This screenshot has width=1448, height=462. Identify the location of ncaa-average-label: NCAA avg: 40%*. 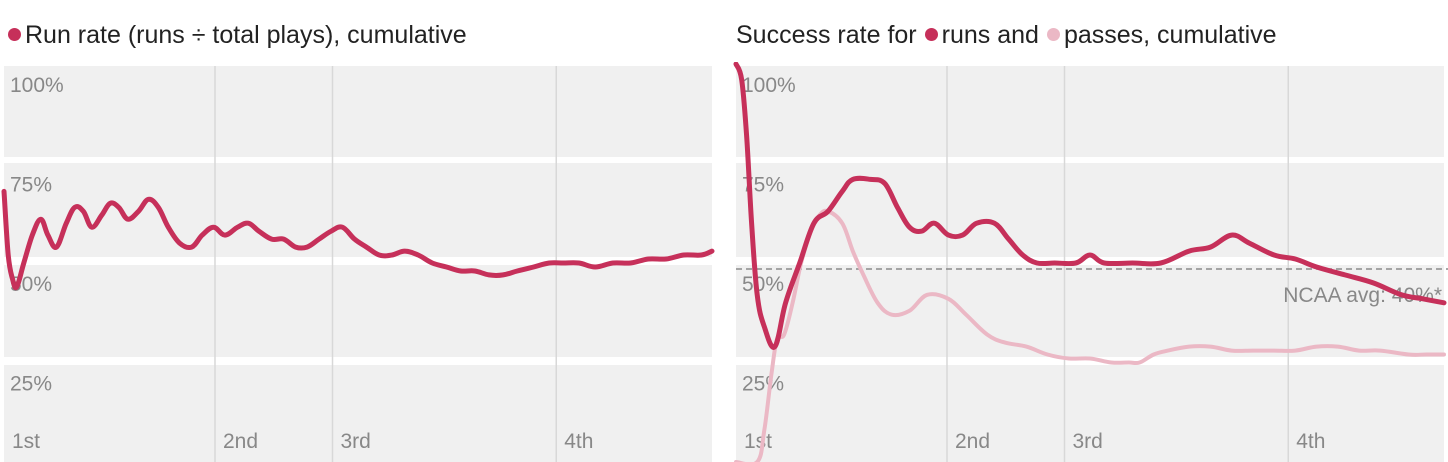
(1362, 295).